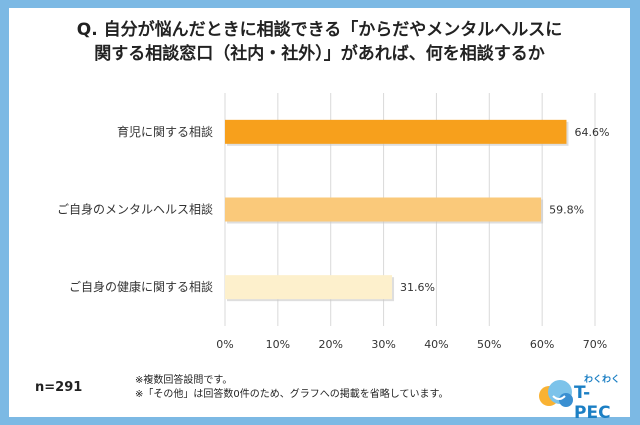  Describe the element at coordinates (165, 131) in the screenshot. I see `category-label: 育児に関する相談` at that location.